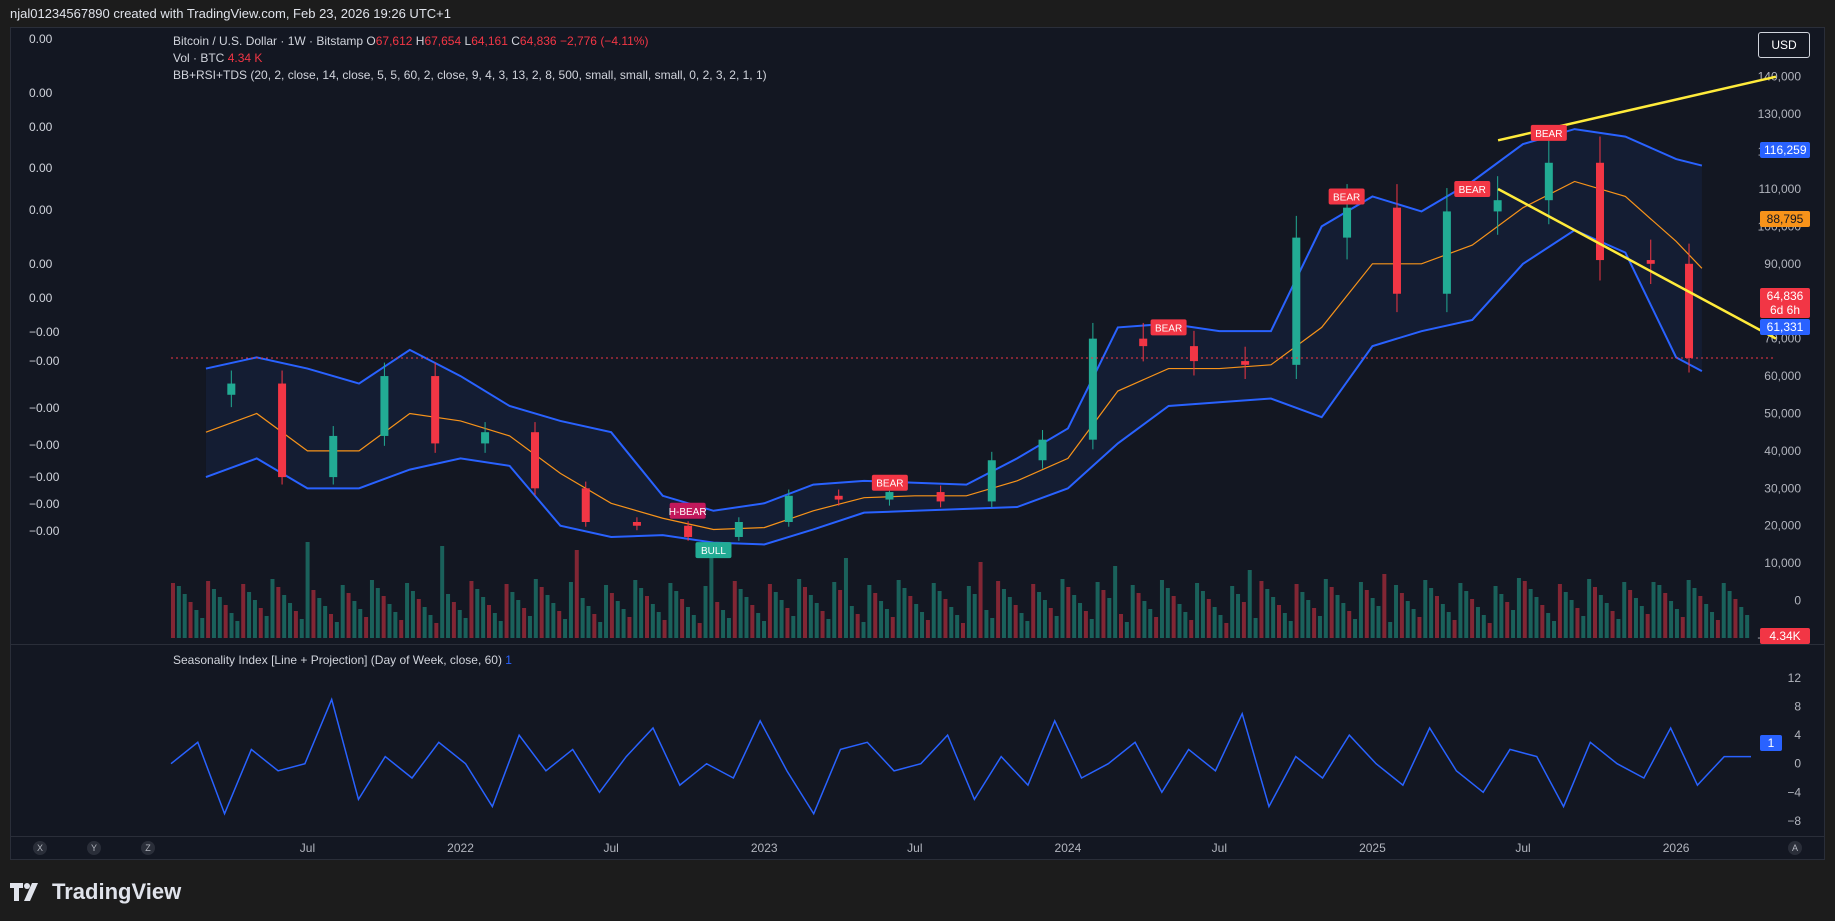 The width and height of the screenshot is (1835, 921). I want to click on time-axis: Jul 2022 Jul 2023 Jul 2024 Jul 2025 Jul 2026, so click(917, 847).